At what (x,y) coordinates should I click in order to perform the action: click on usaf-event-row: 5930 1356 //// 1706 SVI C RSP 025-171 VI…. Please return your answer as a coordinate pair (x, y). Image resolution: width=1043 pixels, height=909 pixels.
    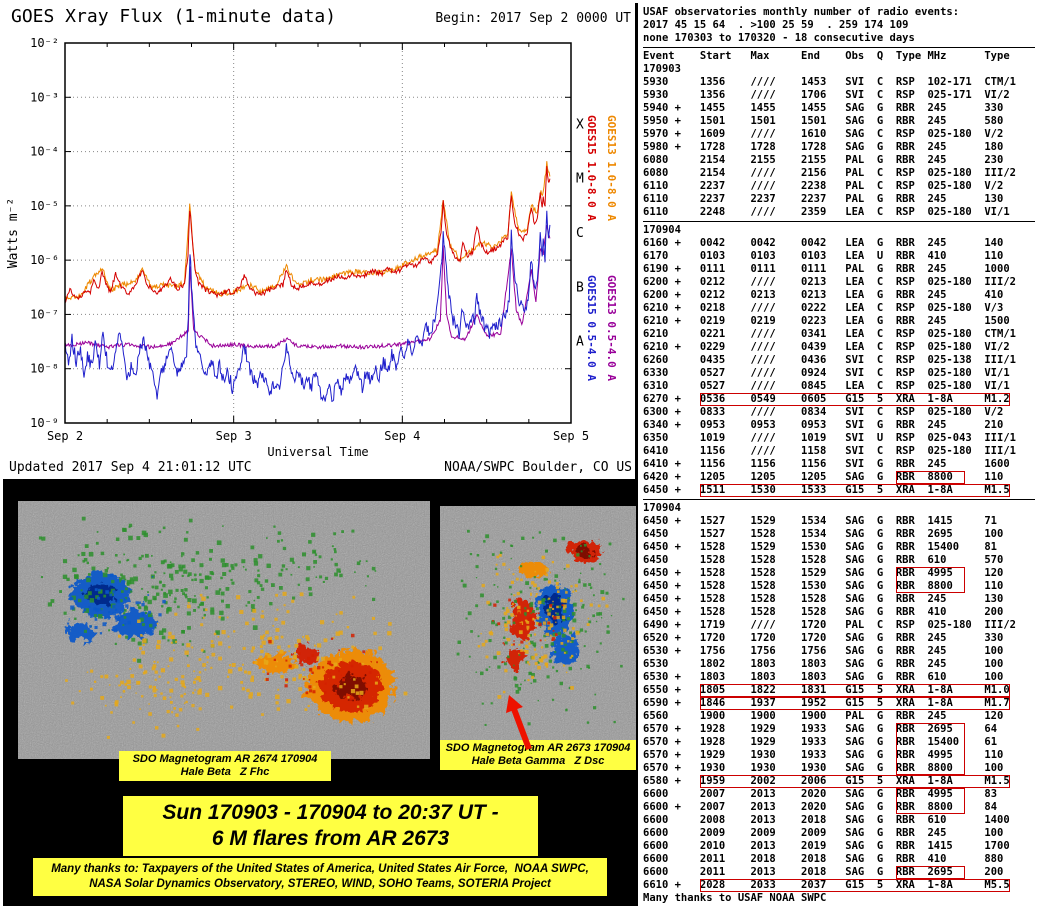
    Looking at the image, I should click on (826, 95).